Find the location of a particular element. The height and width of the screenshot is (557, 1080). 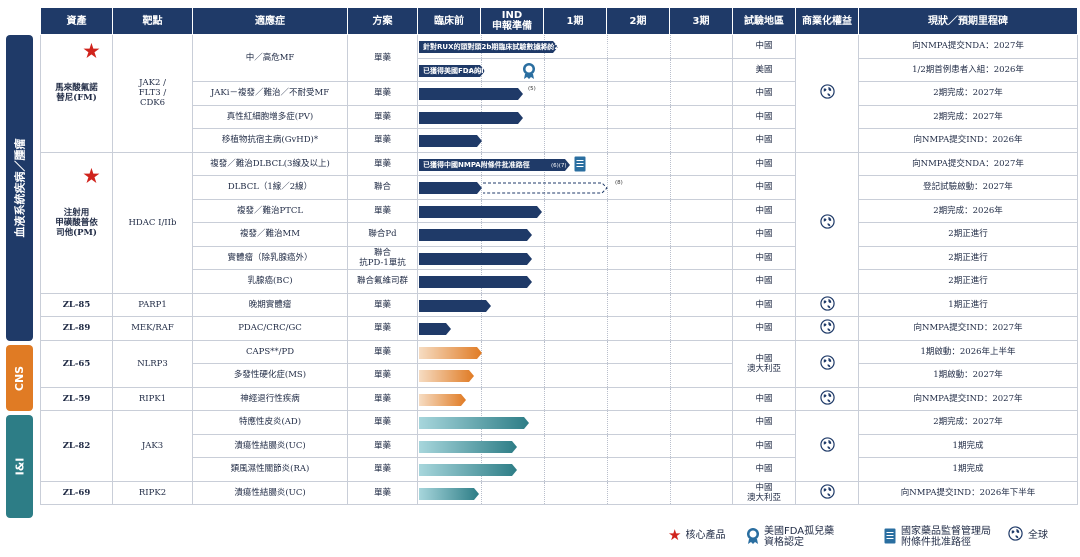

rights-cell is located at coordinates (827, 328).